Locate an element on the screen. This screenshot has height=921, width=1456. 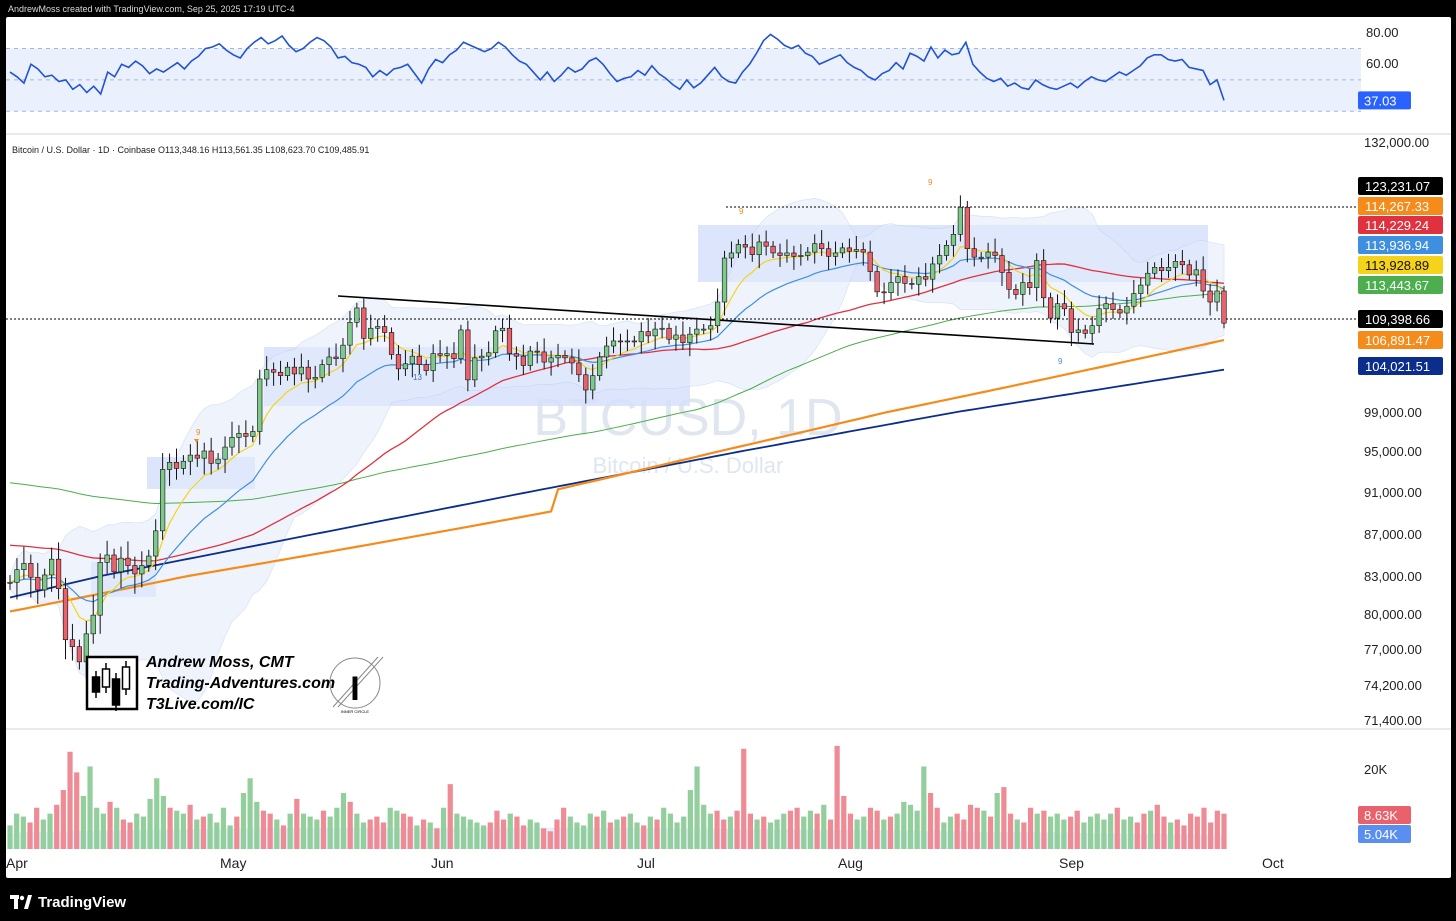
price-tick: 99,000.00 is located at coordinates (1393, 412).